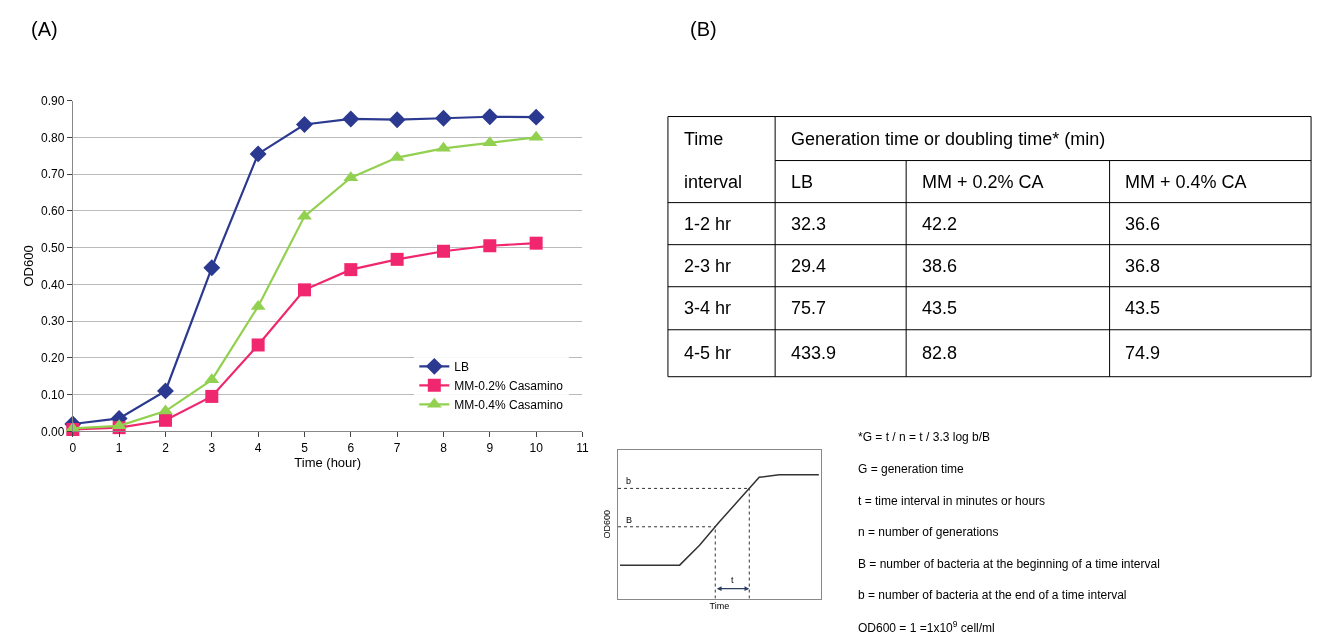 The image size is (1327, 638). What do you see at coordinates (1186, 182) in the screenshot?
I see `x-tick-label: MM + 0.4% CA` at bounding box center [1186, 182].